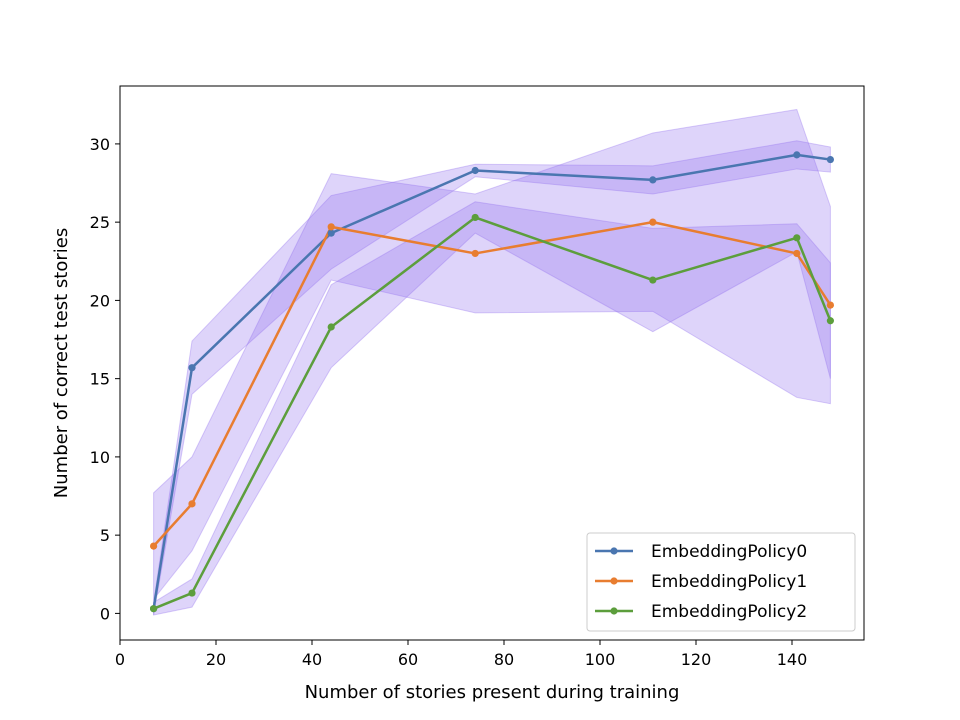 The image size is (960, 720). What do you see at coordinates (100, 222) in the screenshot?
I see `y-tick-label: 25` at bounding box center [100, 222].